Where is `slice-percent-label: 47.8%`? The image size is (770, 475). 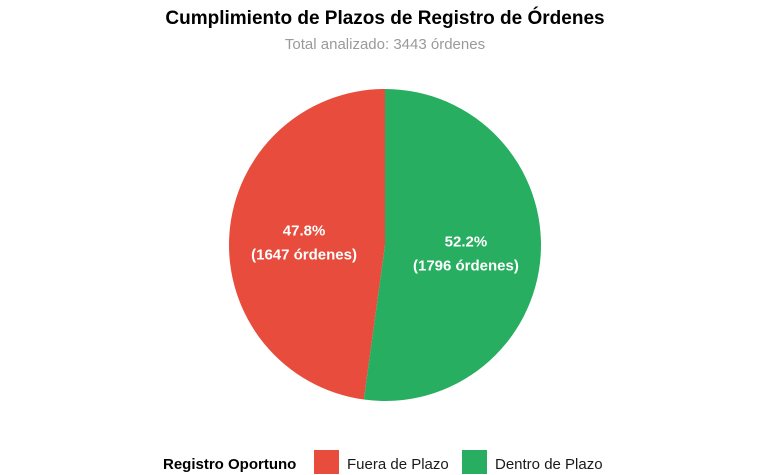
slice-percent-label: 47.8% is located at coordinates (304, 230).